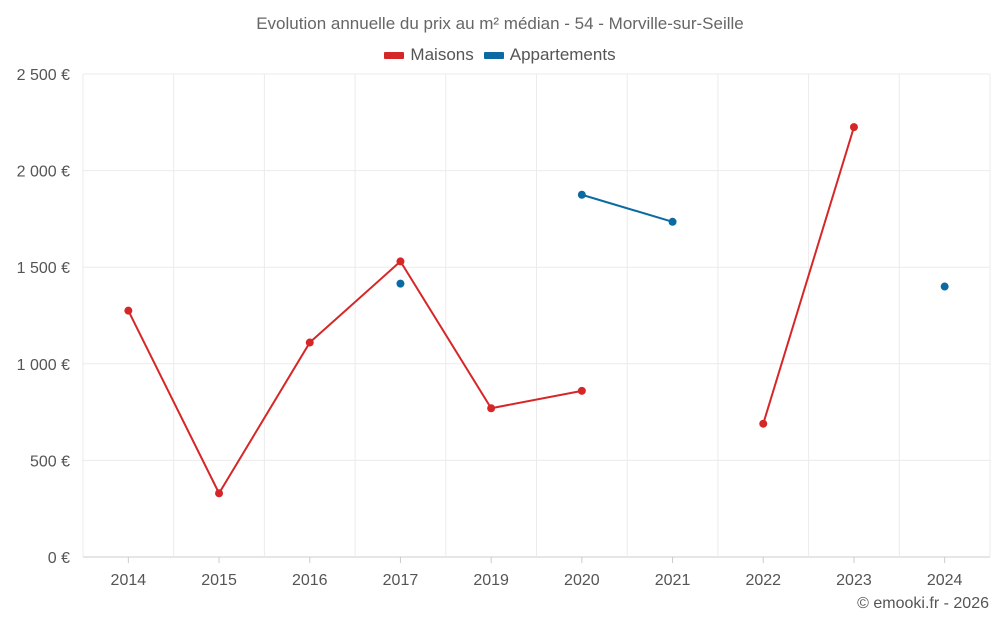 This screenshot has height=625, width=1000. I want to click on x-tick-label: 2020, so click(582, 580).